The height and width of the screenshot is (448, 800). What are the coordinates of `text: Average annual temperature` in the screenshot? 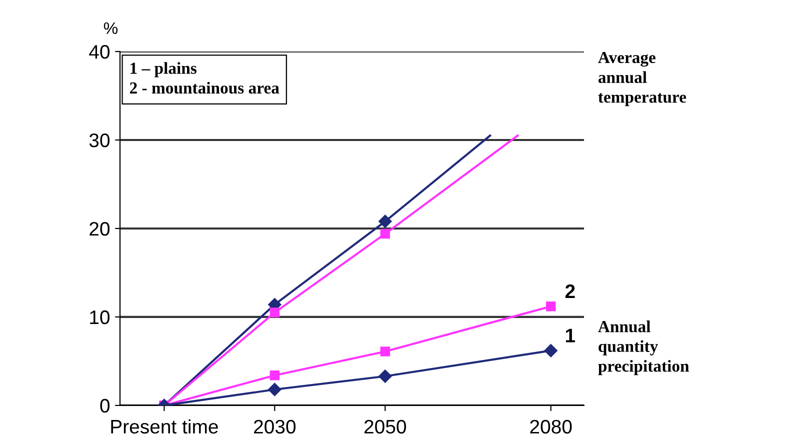 It's located at (642, 79).